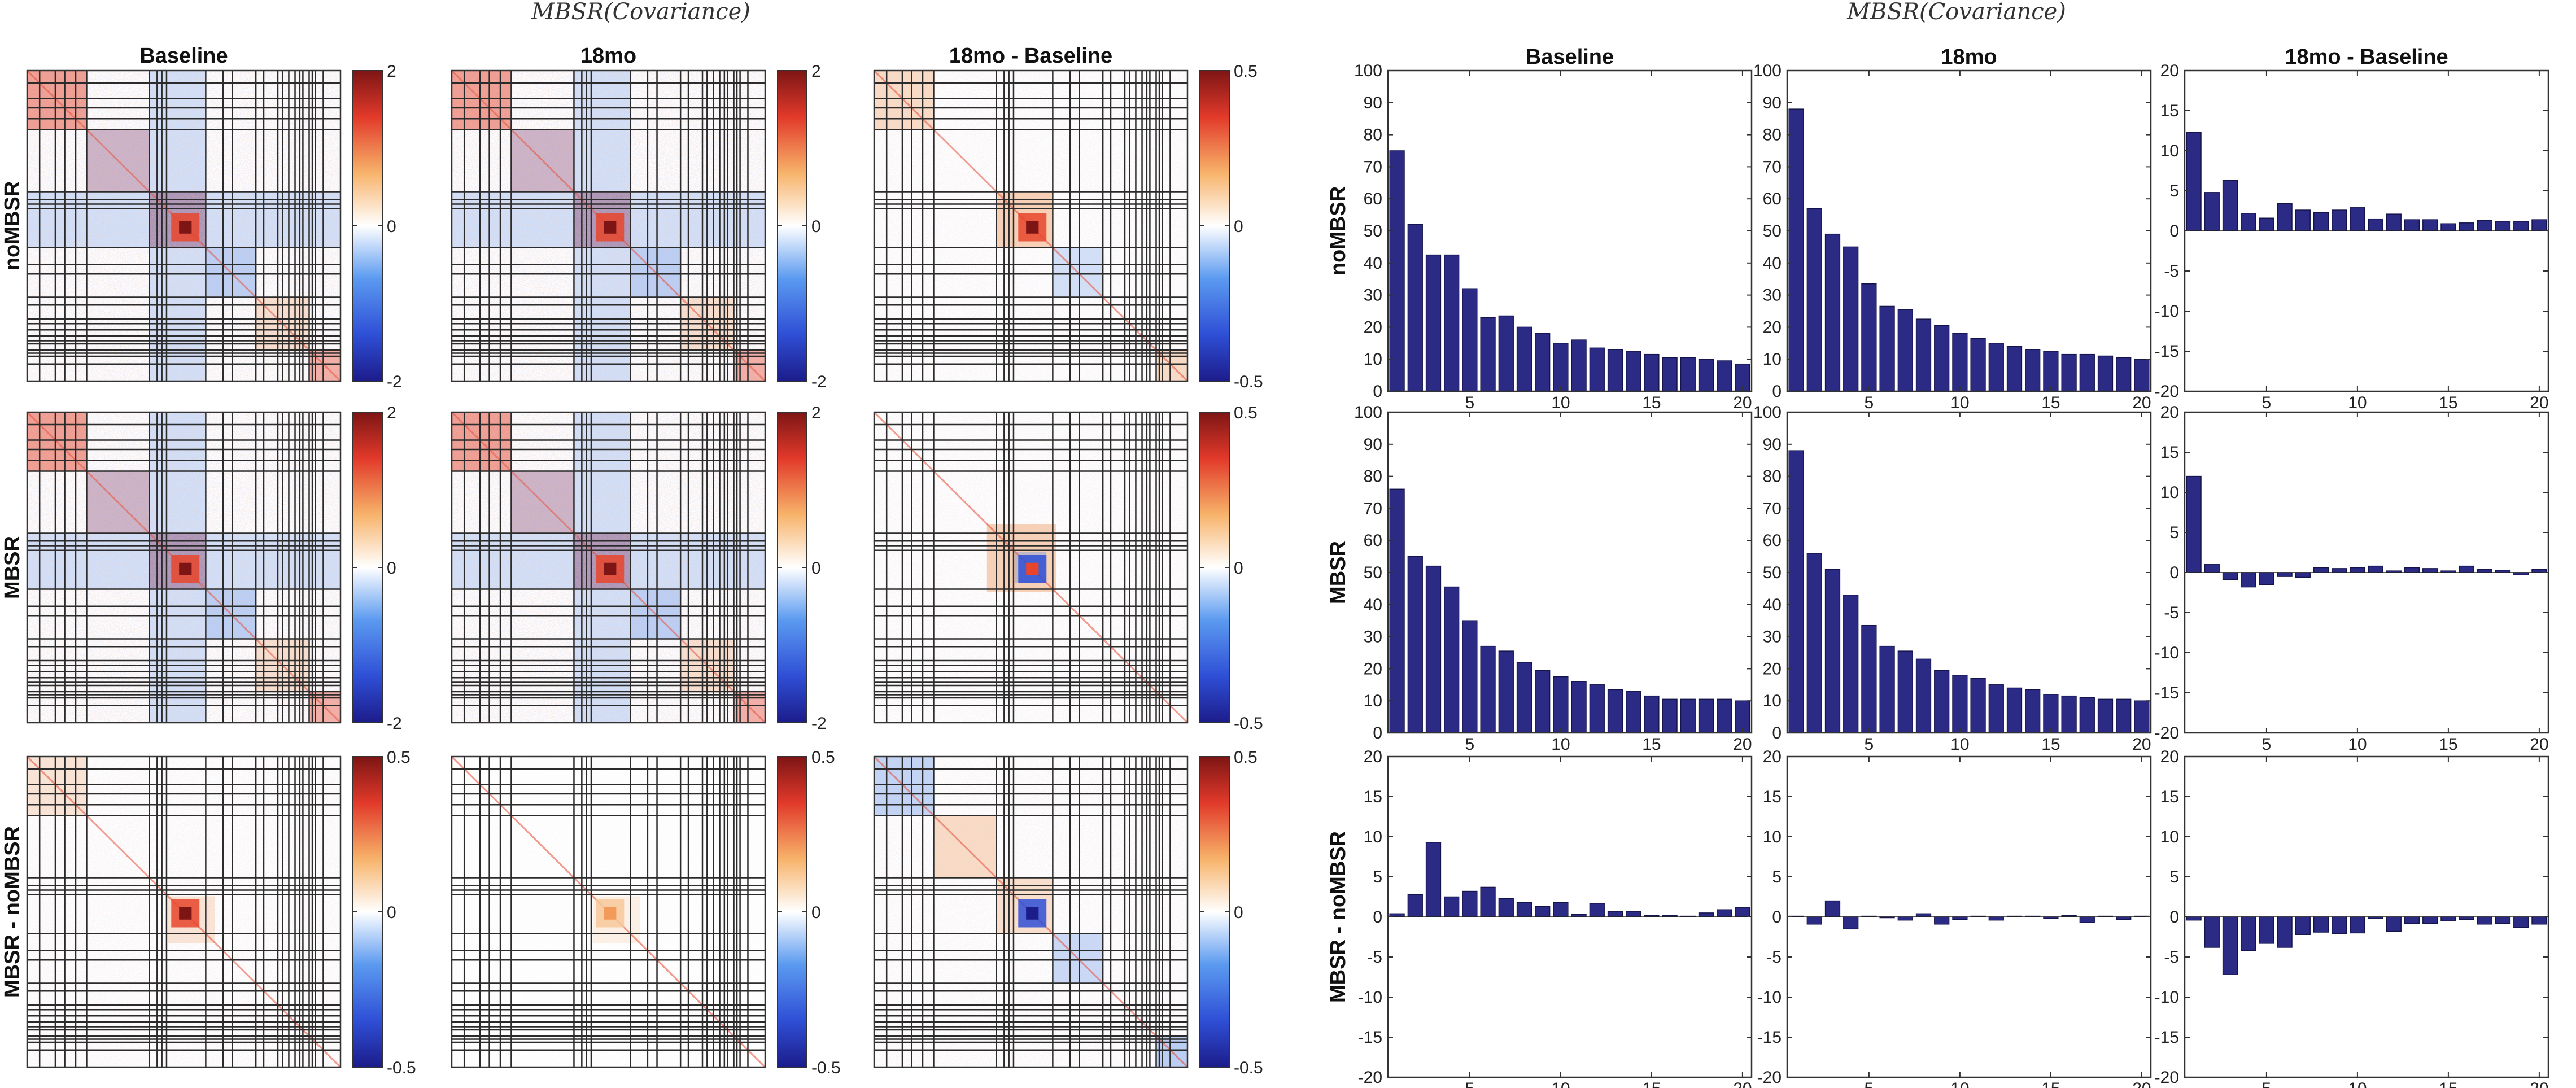  I want to click on bar-panel-r1-c2: 0 10 20 30 40 50 60 70 80 90 100 5 10 15 20 18mo, so click(1952, 228).